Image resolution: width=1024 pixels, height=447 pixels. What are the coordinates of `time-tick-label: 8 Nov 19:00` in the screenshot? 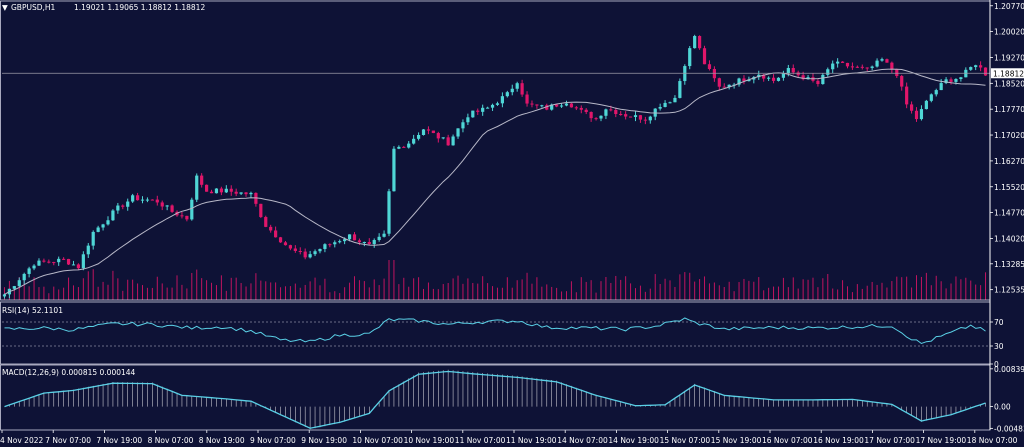 It's located at (222, 440).